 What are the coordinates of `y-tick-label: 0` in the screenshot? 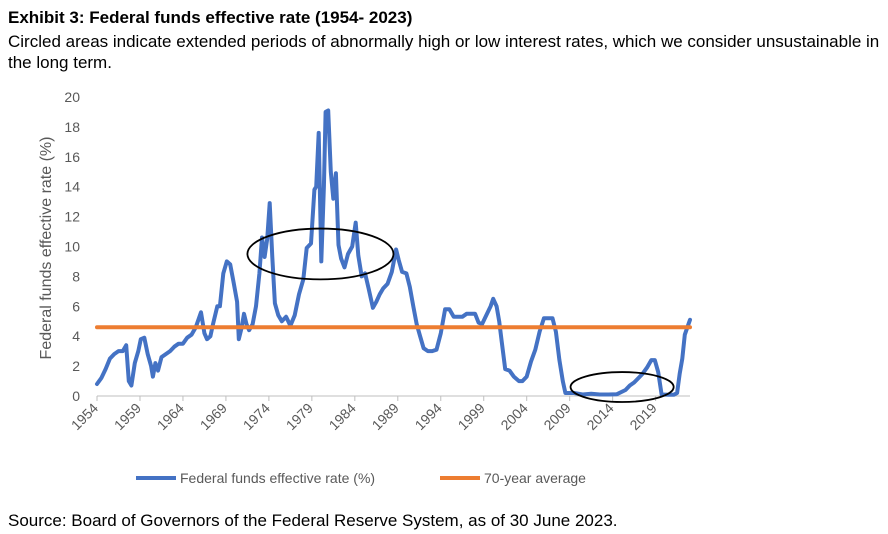 It's located at (76, 396).